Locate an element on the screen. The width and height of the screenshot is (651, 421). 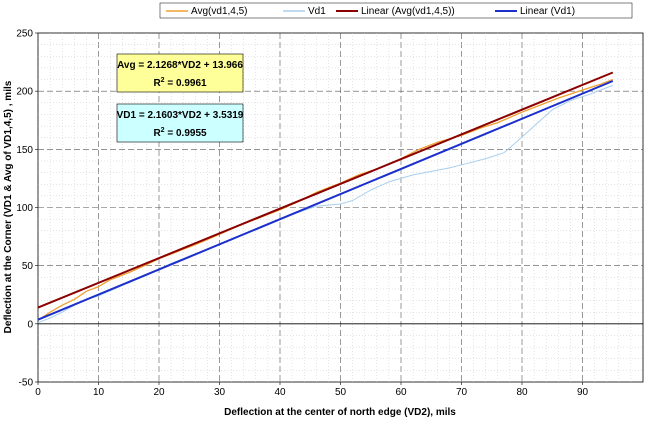
legend-box is located at coordinates (396, 10).